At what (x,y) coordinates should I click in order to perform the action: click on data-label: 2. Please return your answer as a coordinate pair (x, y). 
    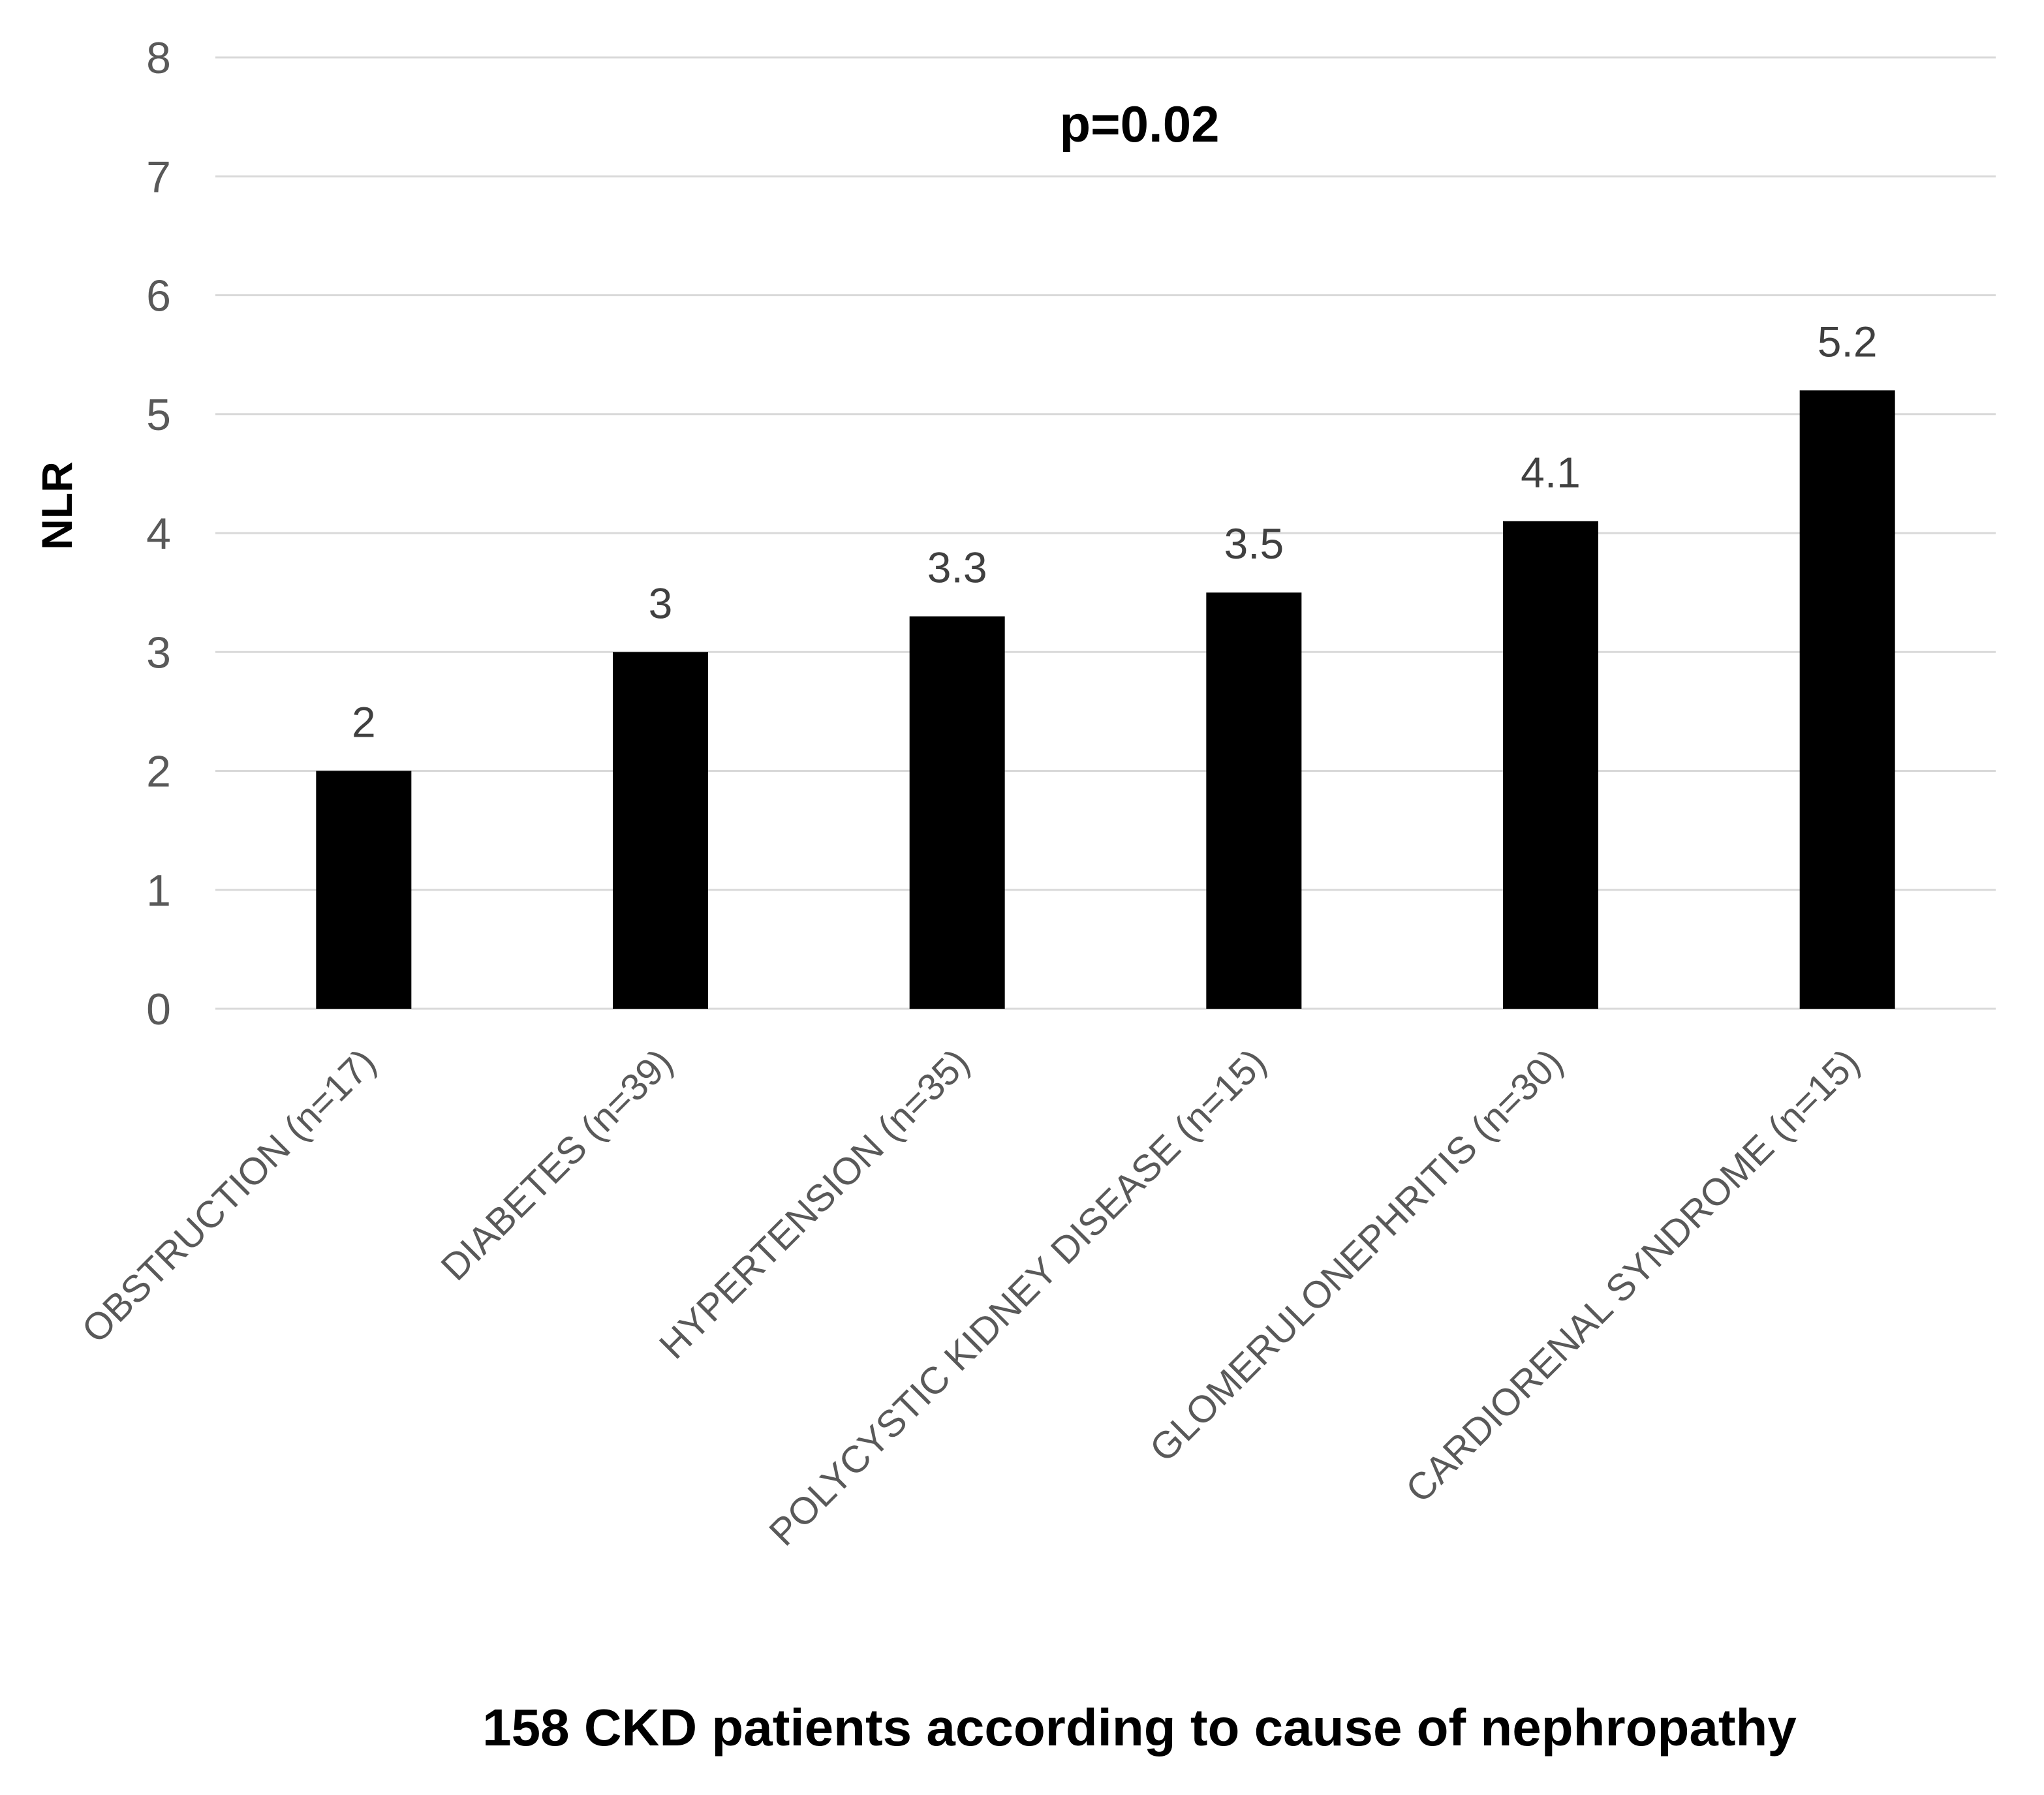
    Looking at the image, I should click on (364, 722).